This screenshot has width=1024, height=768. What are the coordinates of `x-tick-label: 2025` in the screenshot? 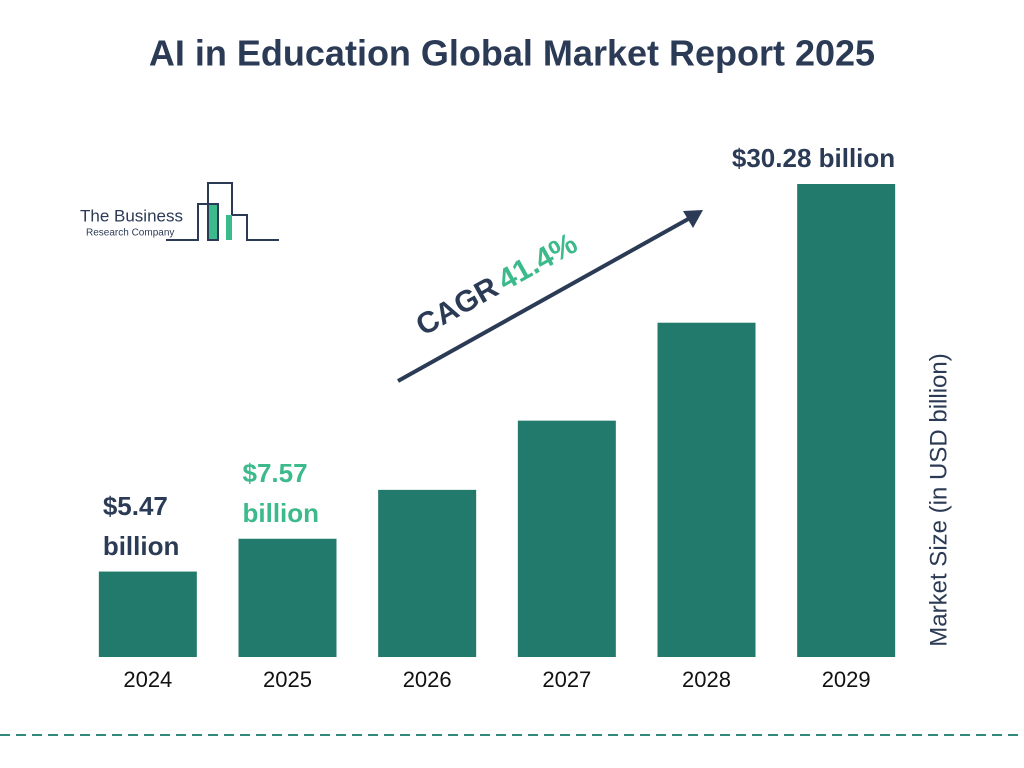 It's located at (287, 679).